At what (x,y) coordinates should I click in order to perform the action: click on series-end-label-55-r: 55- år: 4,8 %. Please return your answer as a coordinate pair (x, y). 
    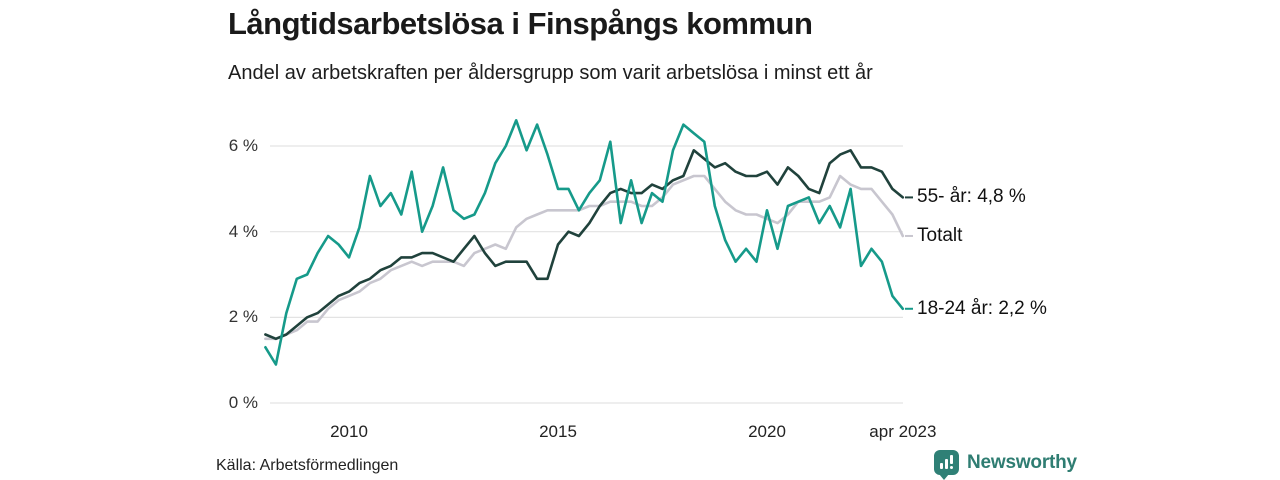
    Looking at the image, I should click on (971, 197).